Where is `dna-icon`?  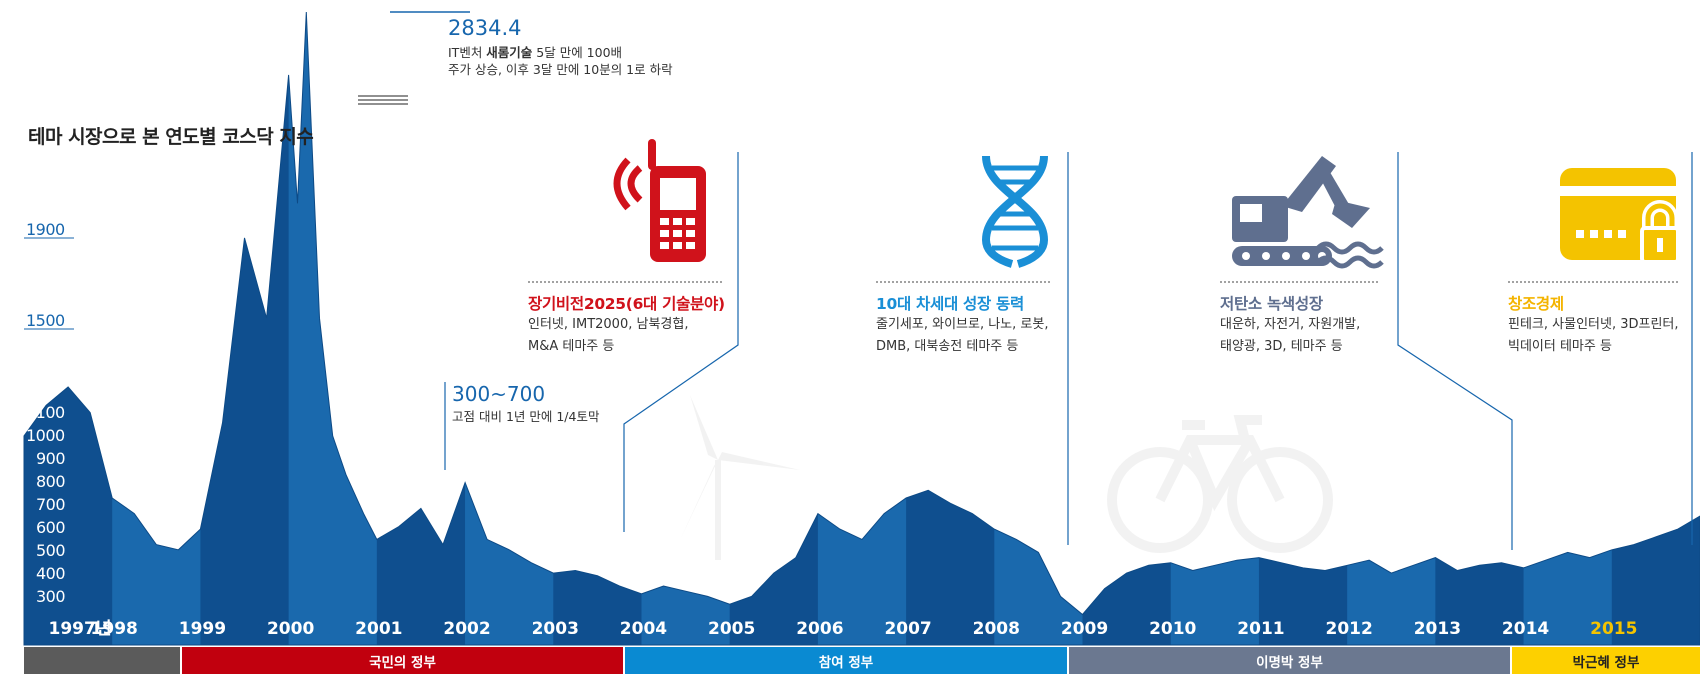
dna-icon is located at coordinates (1015, 211).